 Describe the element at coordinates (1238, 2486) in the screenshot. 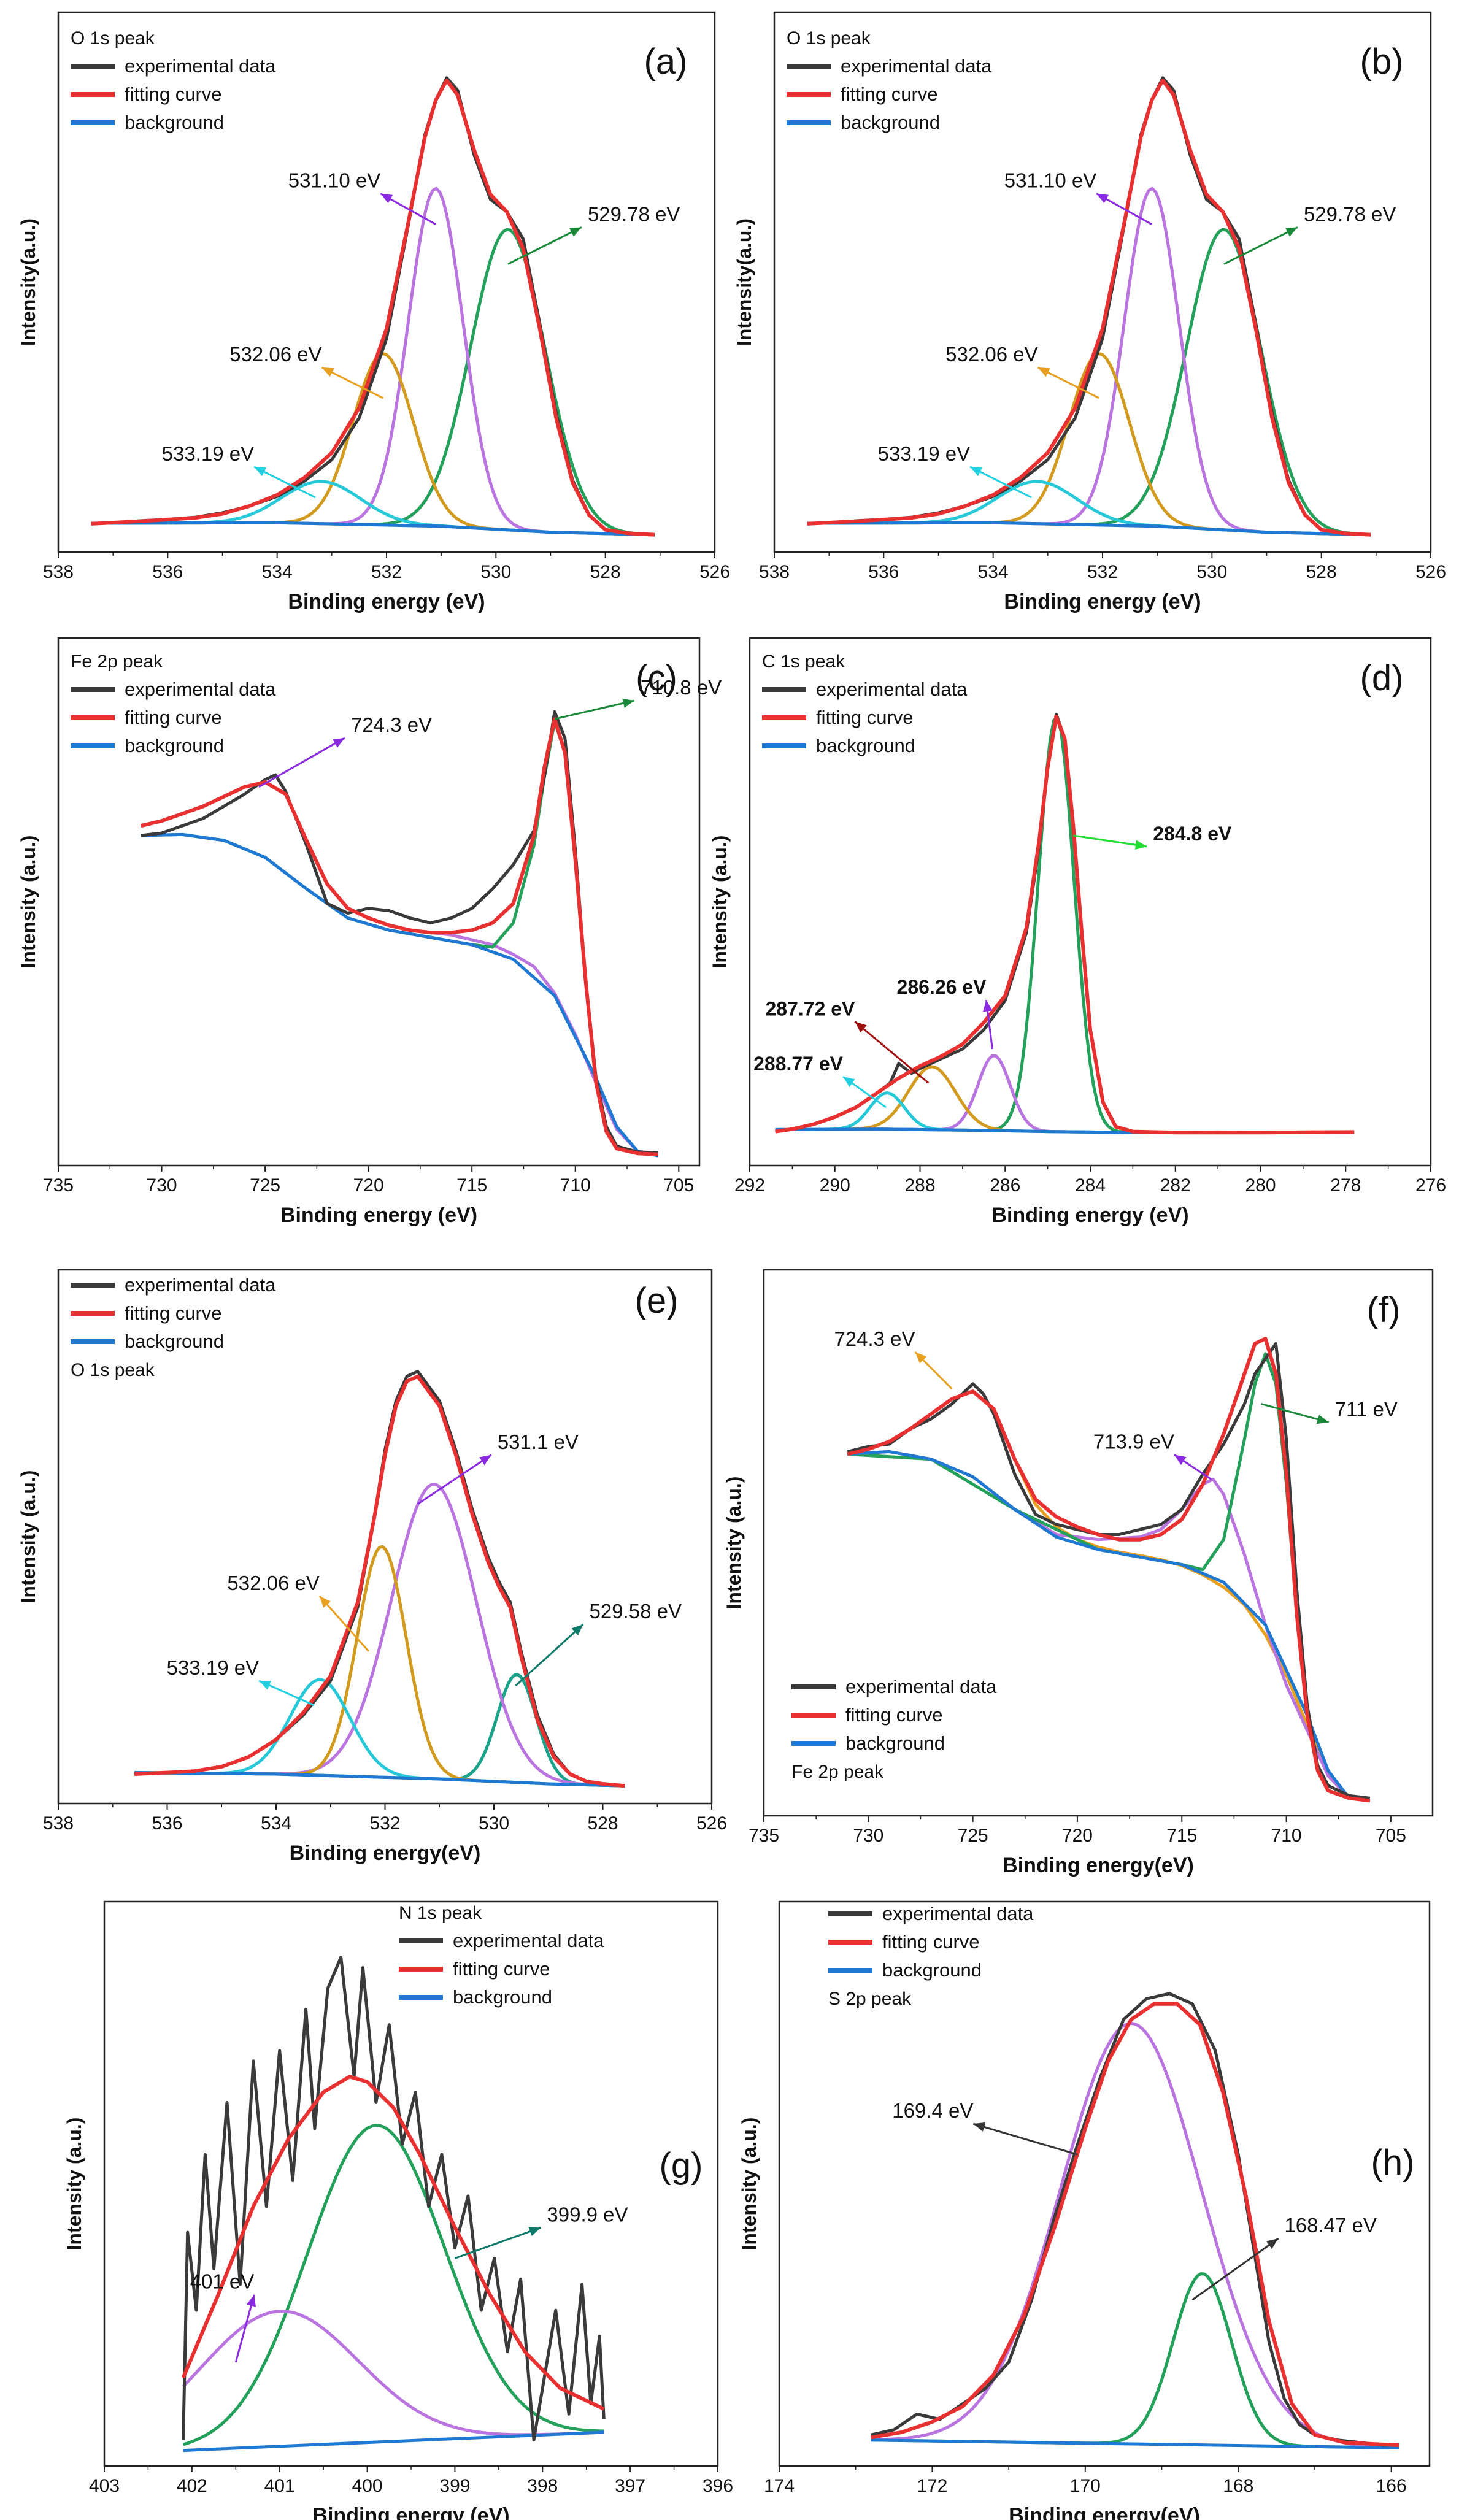

I see `x-tick-label: 168` at that location.